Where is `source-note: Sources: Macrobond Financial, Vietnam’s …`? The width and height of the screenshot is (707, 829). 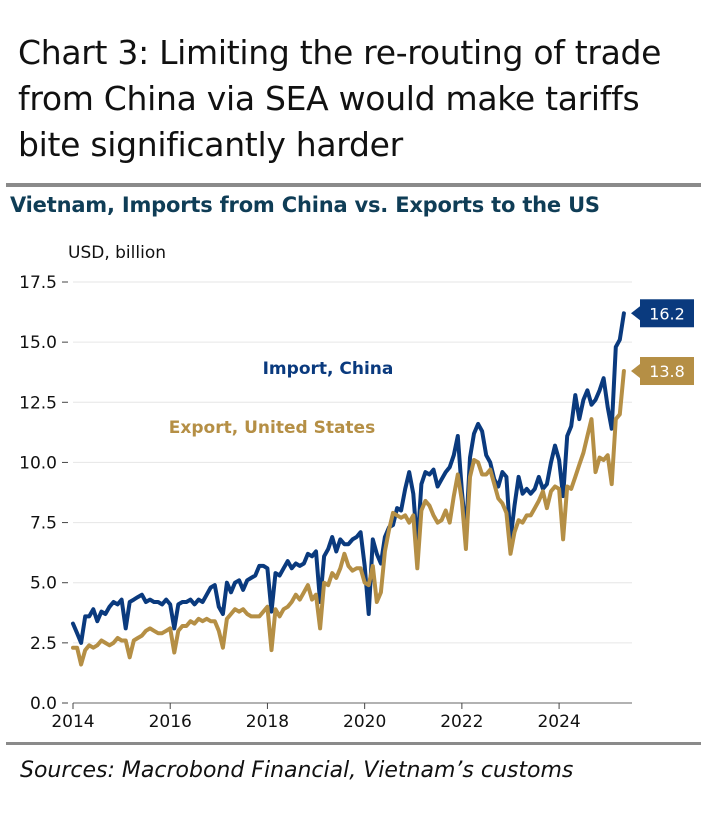 source-note: Sources: Macrobond Financial, Vietnam’s … is located at coordinates (297, 770).